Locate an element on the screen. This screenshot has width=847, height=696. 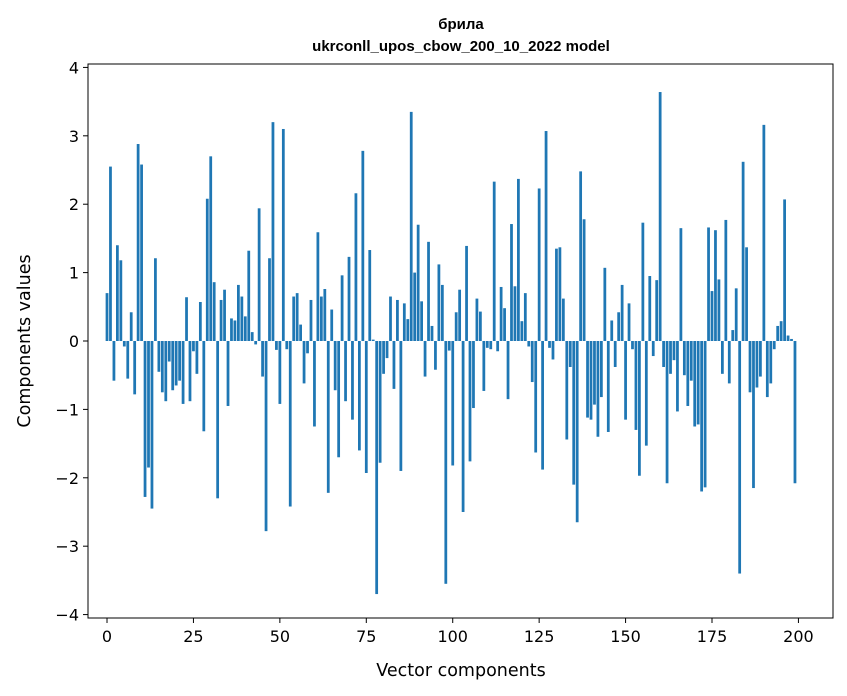
x-axis-label: Vector components is located at coordinates (460, 671).